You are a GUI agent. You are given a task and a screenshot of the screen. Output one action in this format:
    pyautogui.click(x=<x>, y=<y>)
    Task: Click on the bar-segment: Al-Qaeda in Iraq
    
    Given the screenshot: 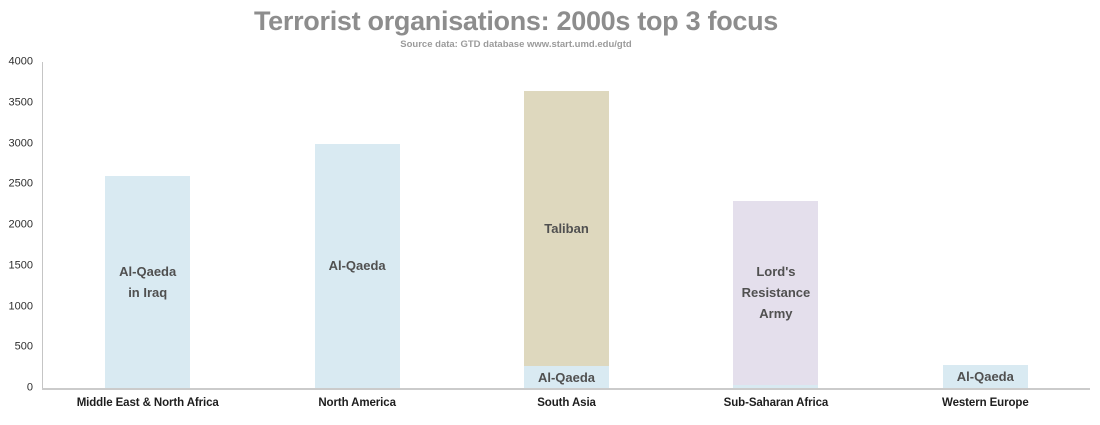 What is the action you would take?
    pyautogui.click(x=148, y=282)
    